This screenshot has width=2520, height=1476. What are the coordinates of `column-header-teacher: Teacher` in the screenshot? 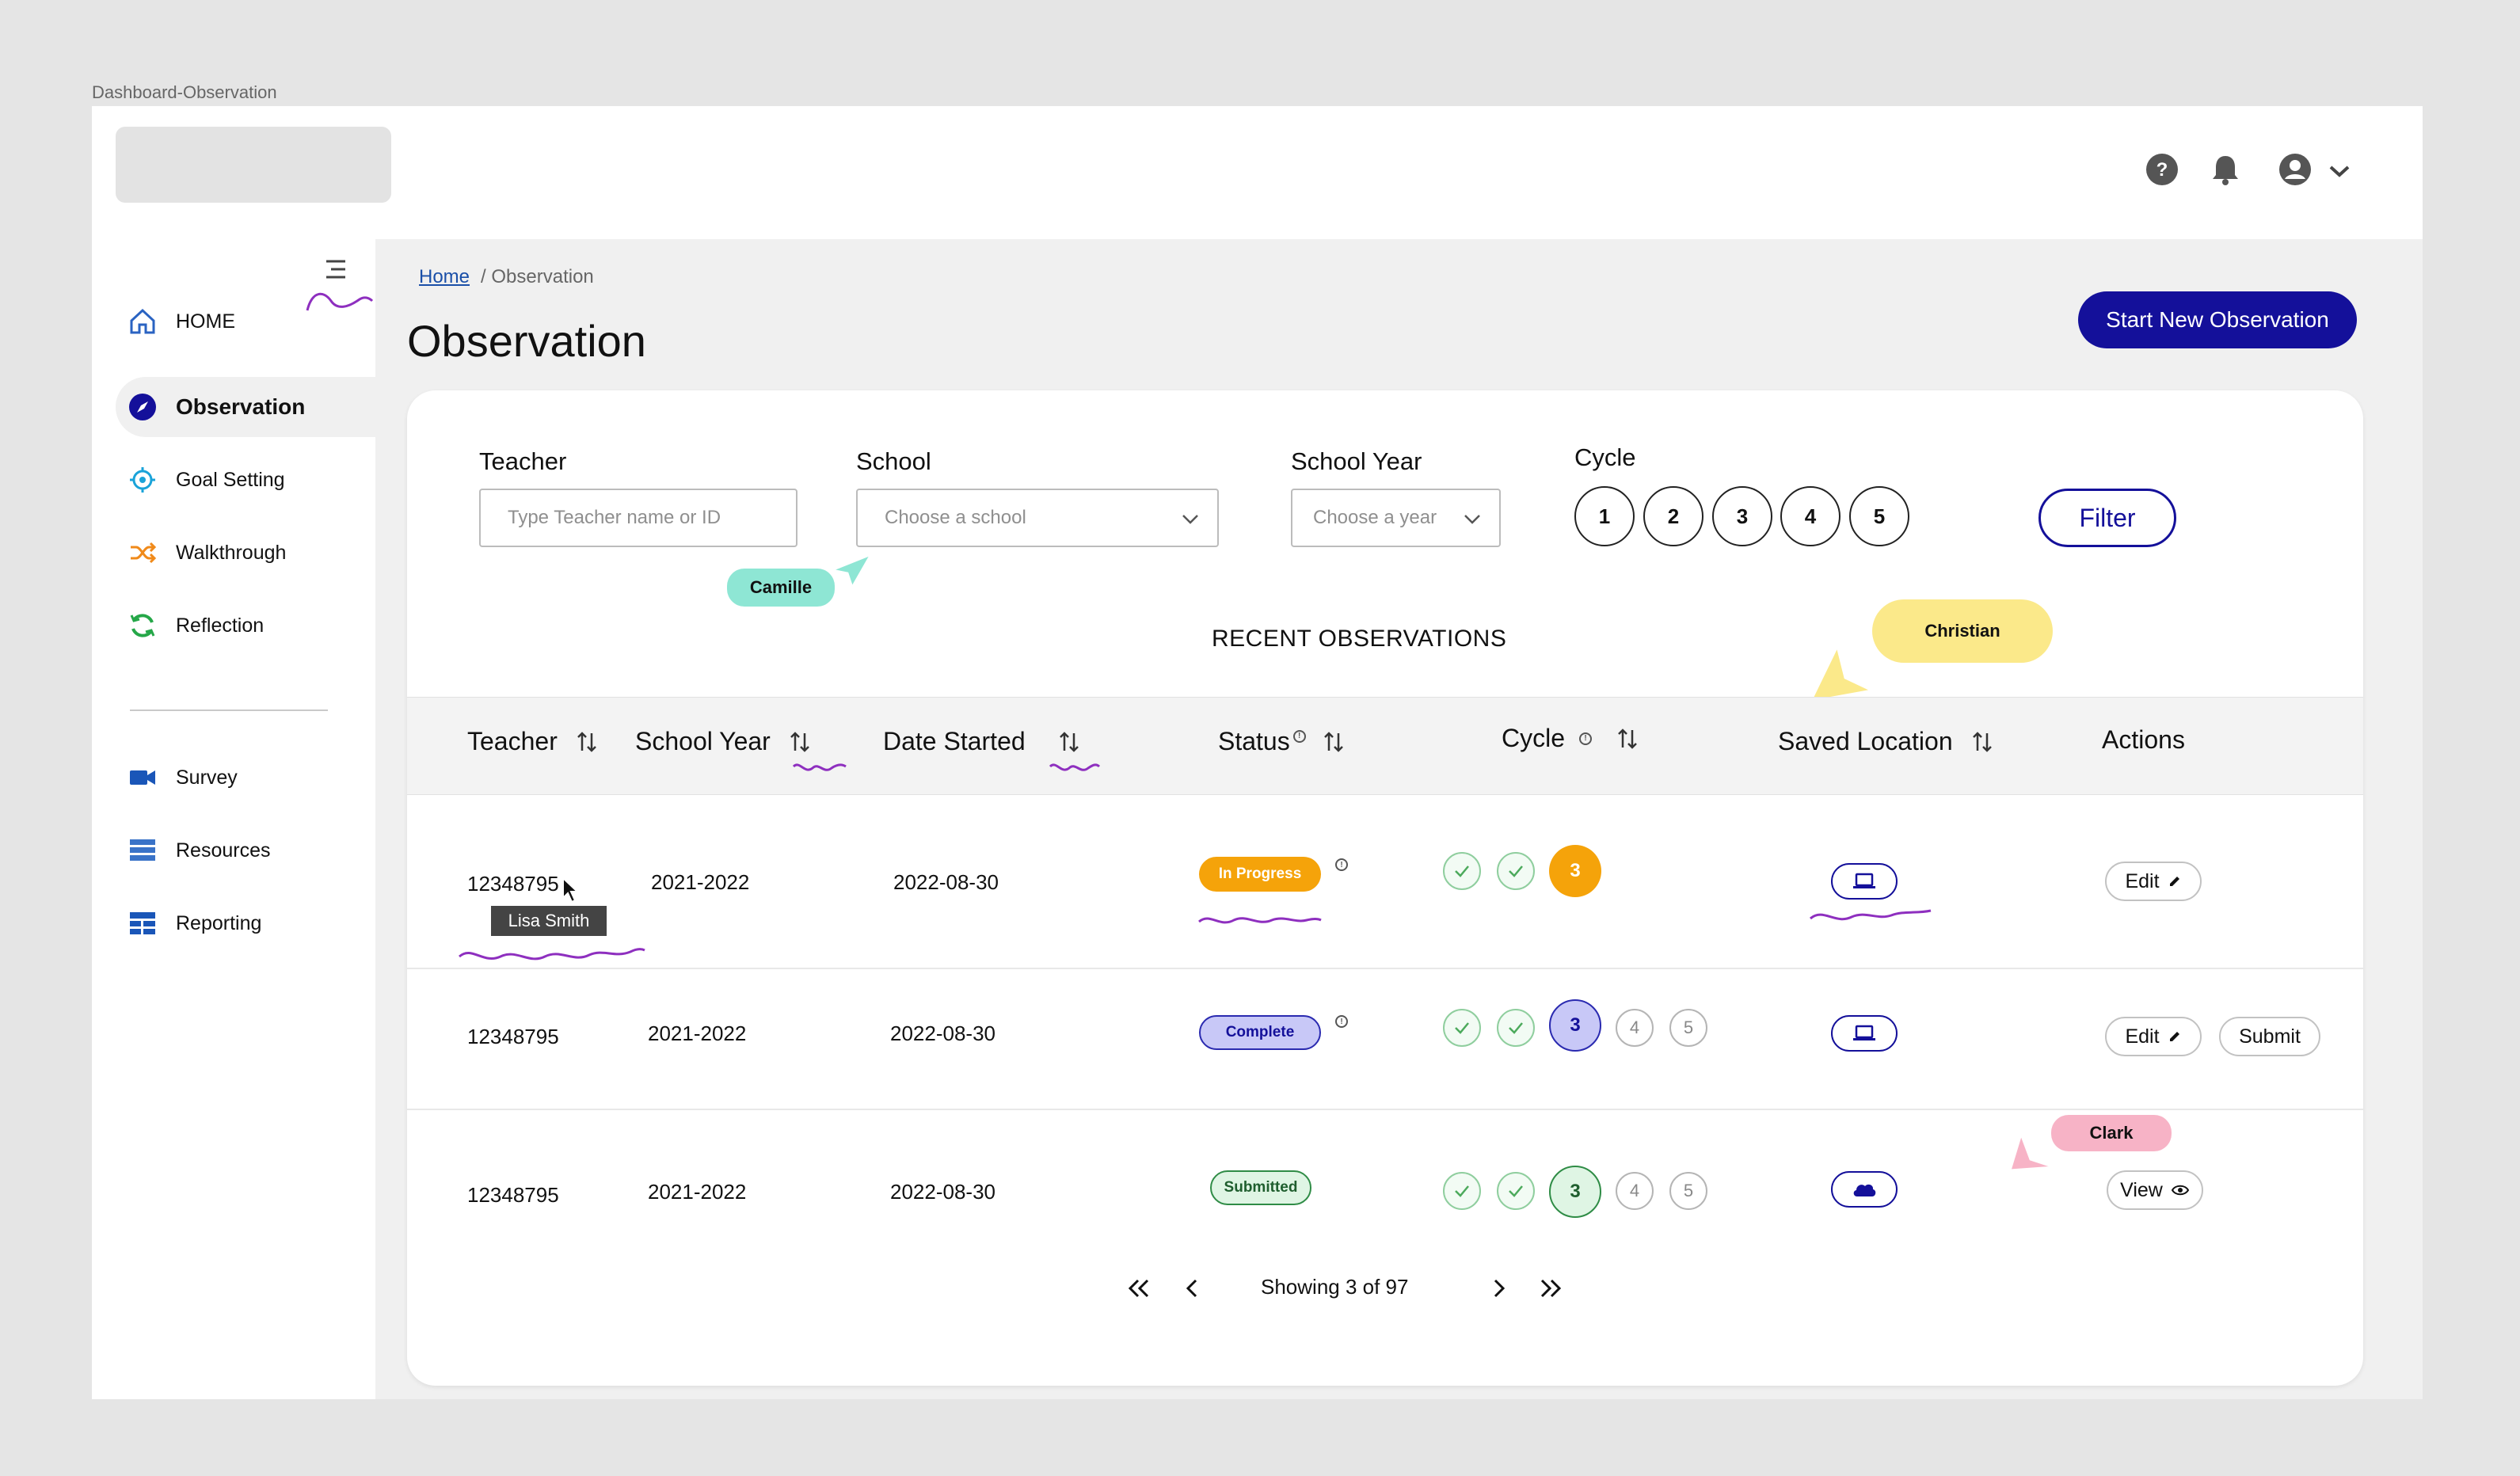 It's located at (533, 741).